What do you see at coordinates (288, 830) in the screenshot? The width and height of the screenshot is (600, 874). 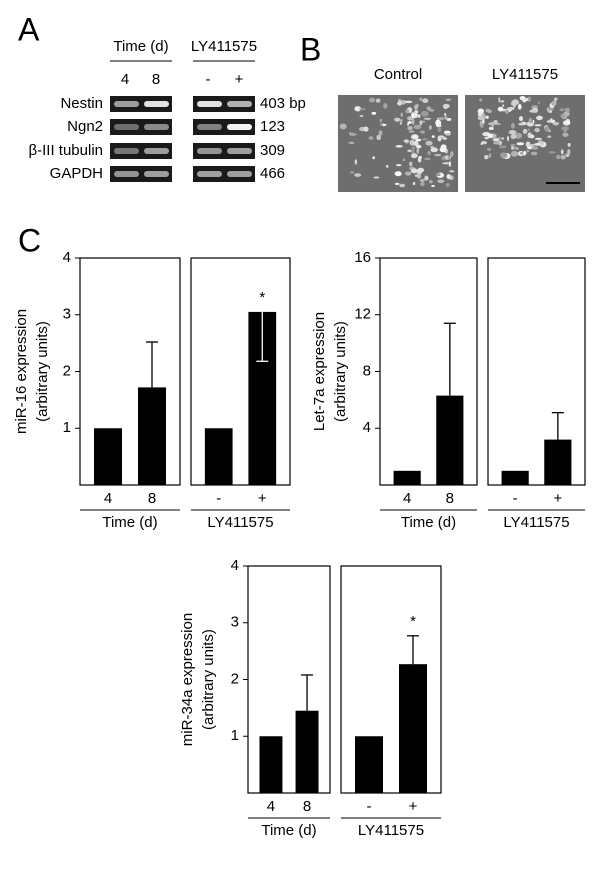 I see `x-axis-label: Time (d)` at bounding box center [288, 830].